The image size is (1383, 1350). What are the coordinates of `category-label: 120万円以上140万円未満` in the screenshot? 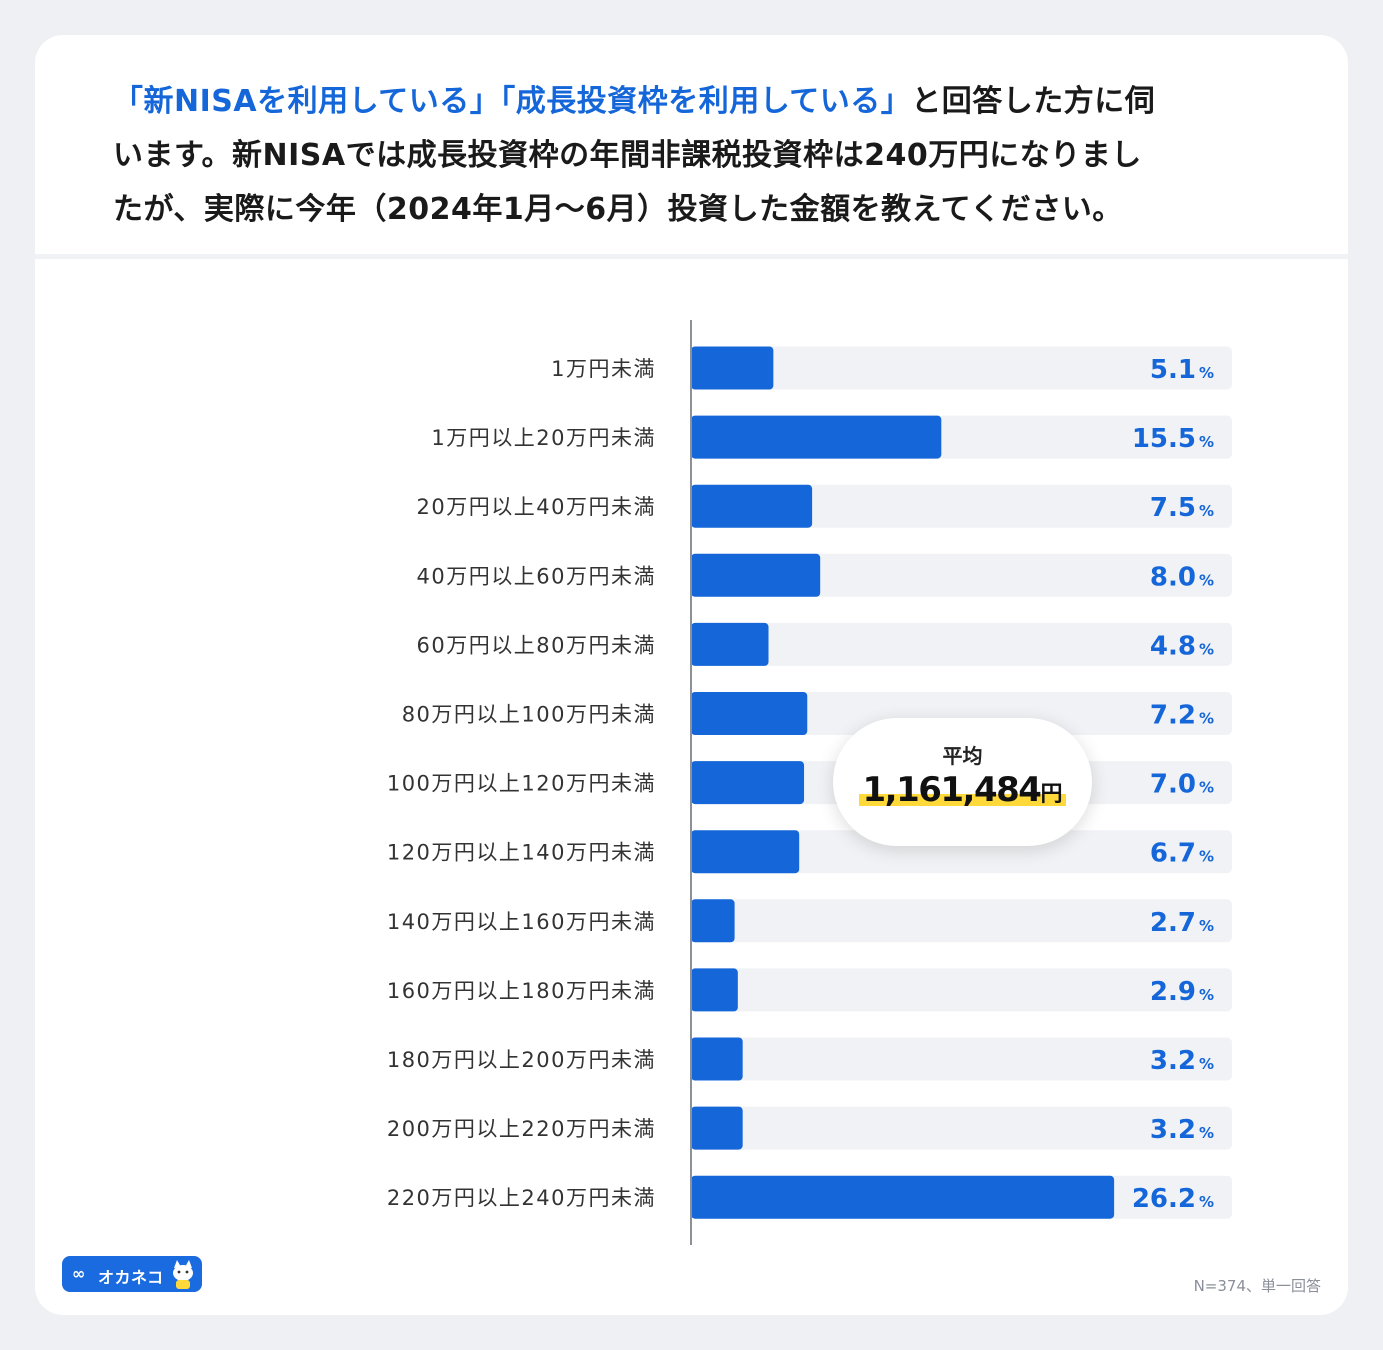 It's located at (521, 853).